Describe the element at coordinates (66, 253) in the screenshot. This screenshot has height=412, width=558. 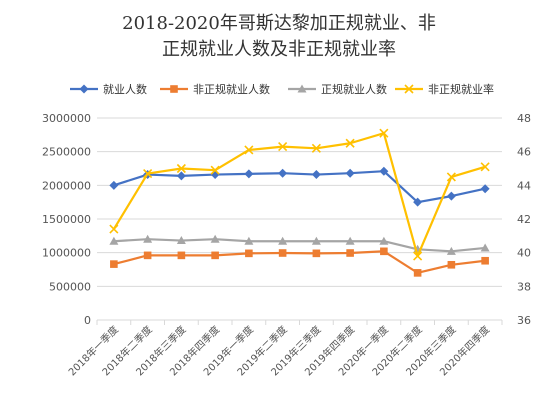
I see `y-left-tick-label: 1000000` at that location.